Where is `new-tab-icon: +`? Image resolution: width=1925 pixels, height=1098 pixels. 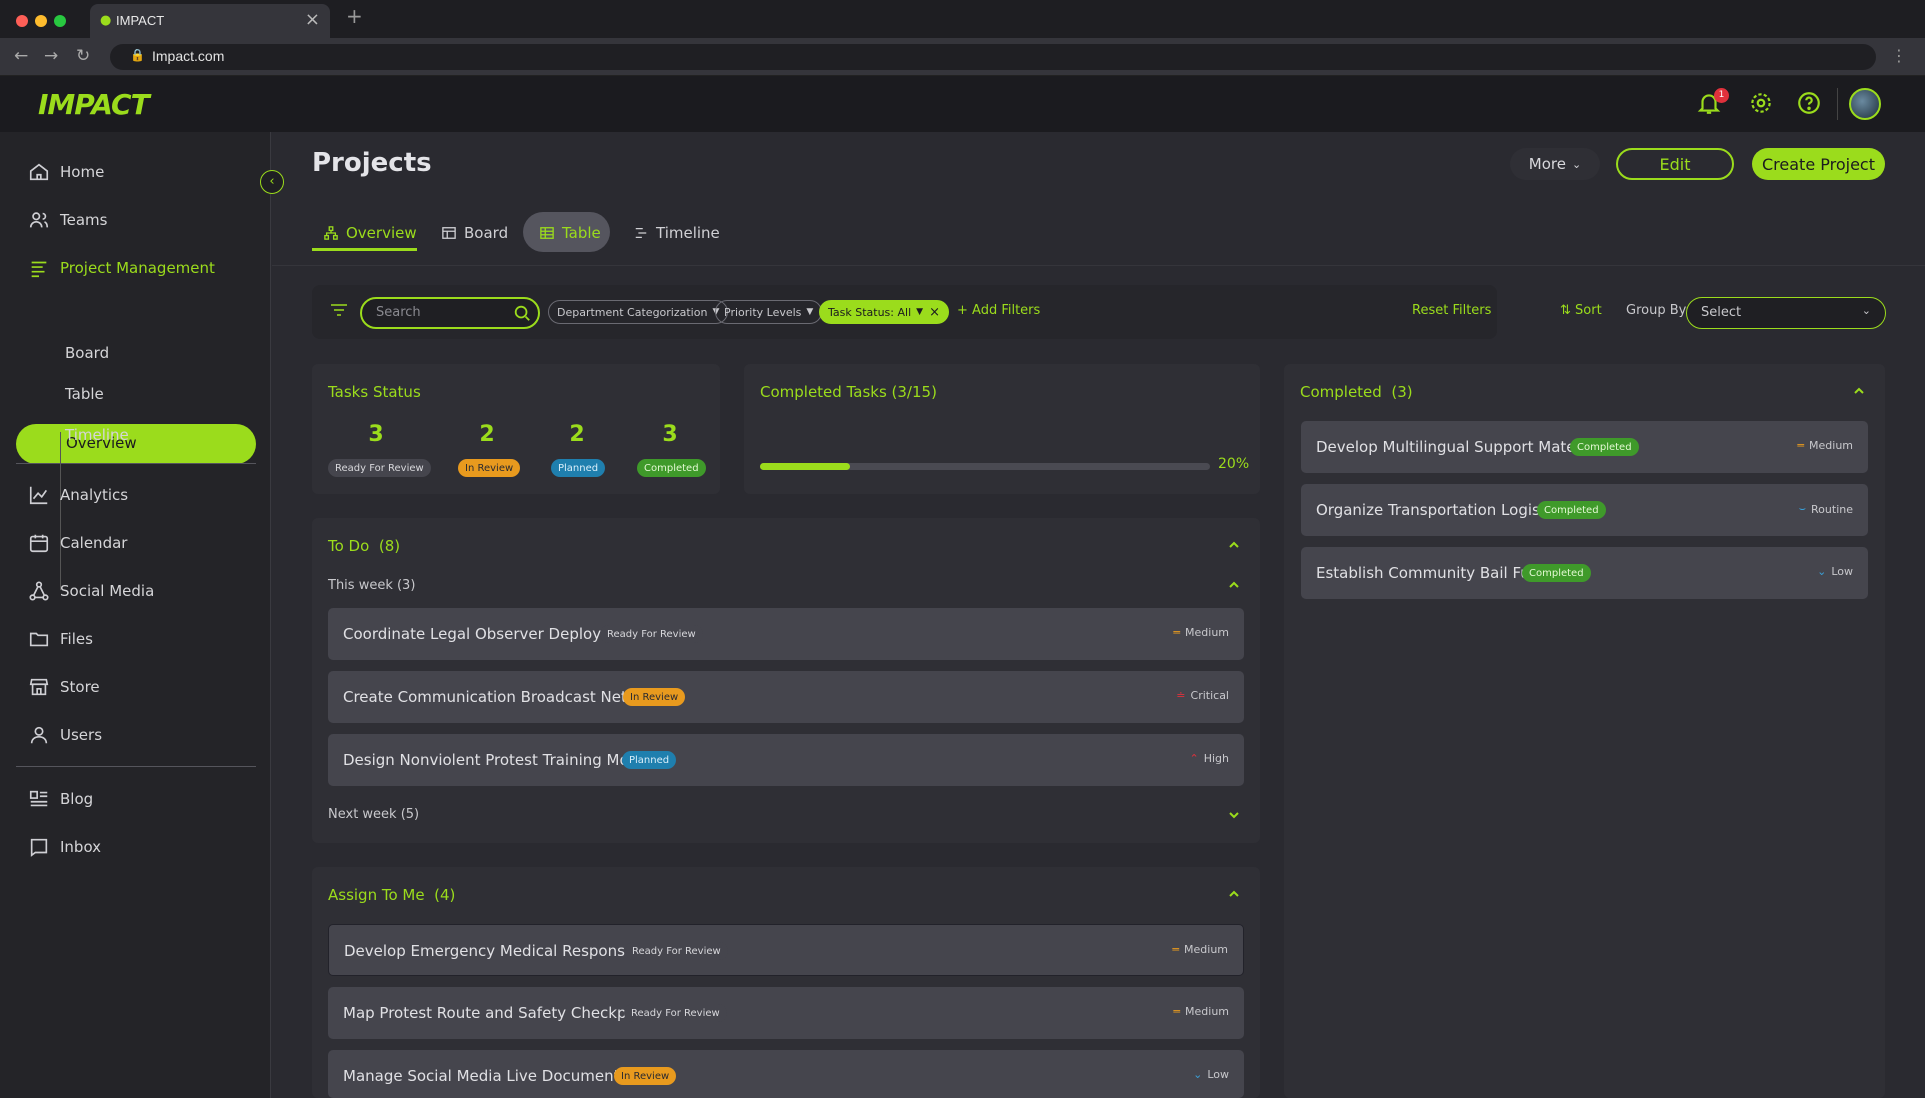
new-tab-icon: + is located at coordinates (354, 16).